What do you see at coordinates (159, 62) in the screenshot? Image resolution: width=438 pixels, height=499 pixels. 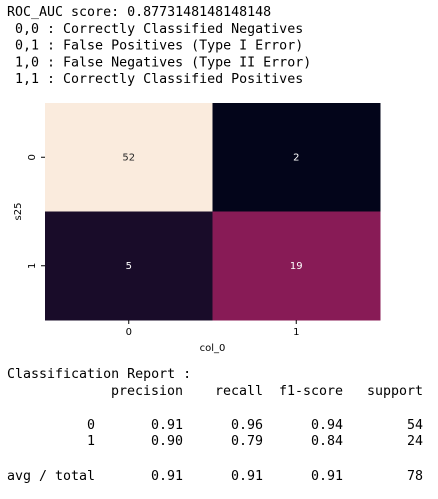 I see `output-line: 1,0 : False Negatives (Type II Error)` at bounding box center [159, 62].